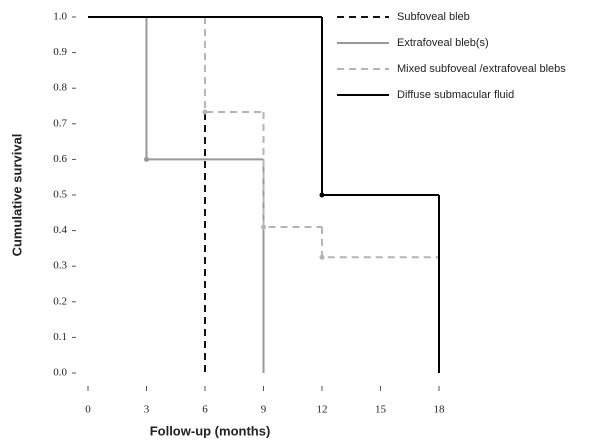 The width and height of the screenshot is (592, 441). Describe the element at coordinates (381, 410) in the screenshot. I see `x-tick-label: 15` at that location.